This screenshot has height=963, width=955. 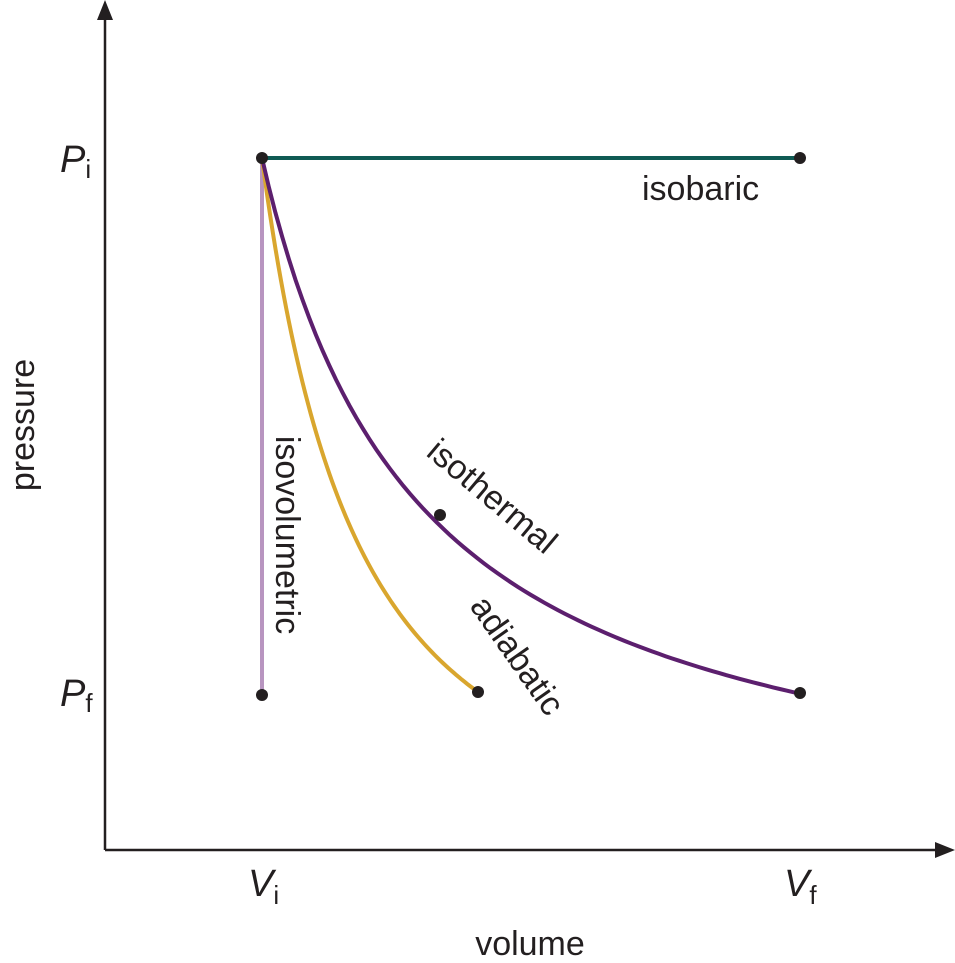 What do you see at coordinates (370, 425) in the screenshot?
I see `adiabatic-curve` at bounding box center [370, 425].